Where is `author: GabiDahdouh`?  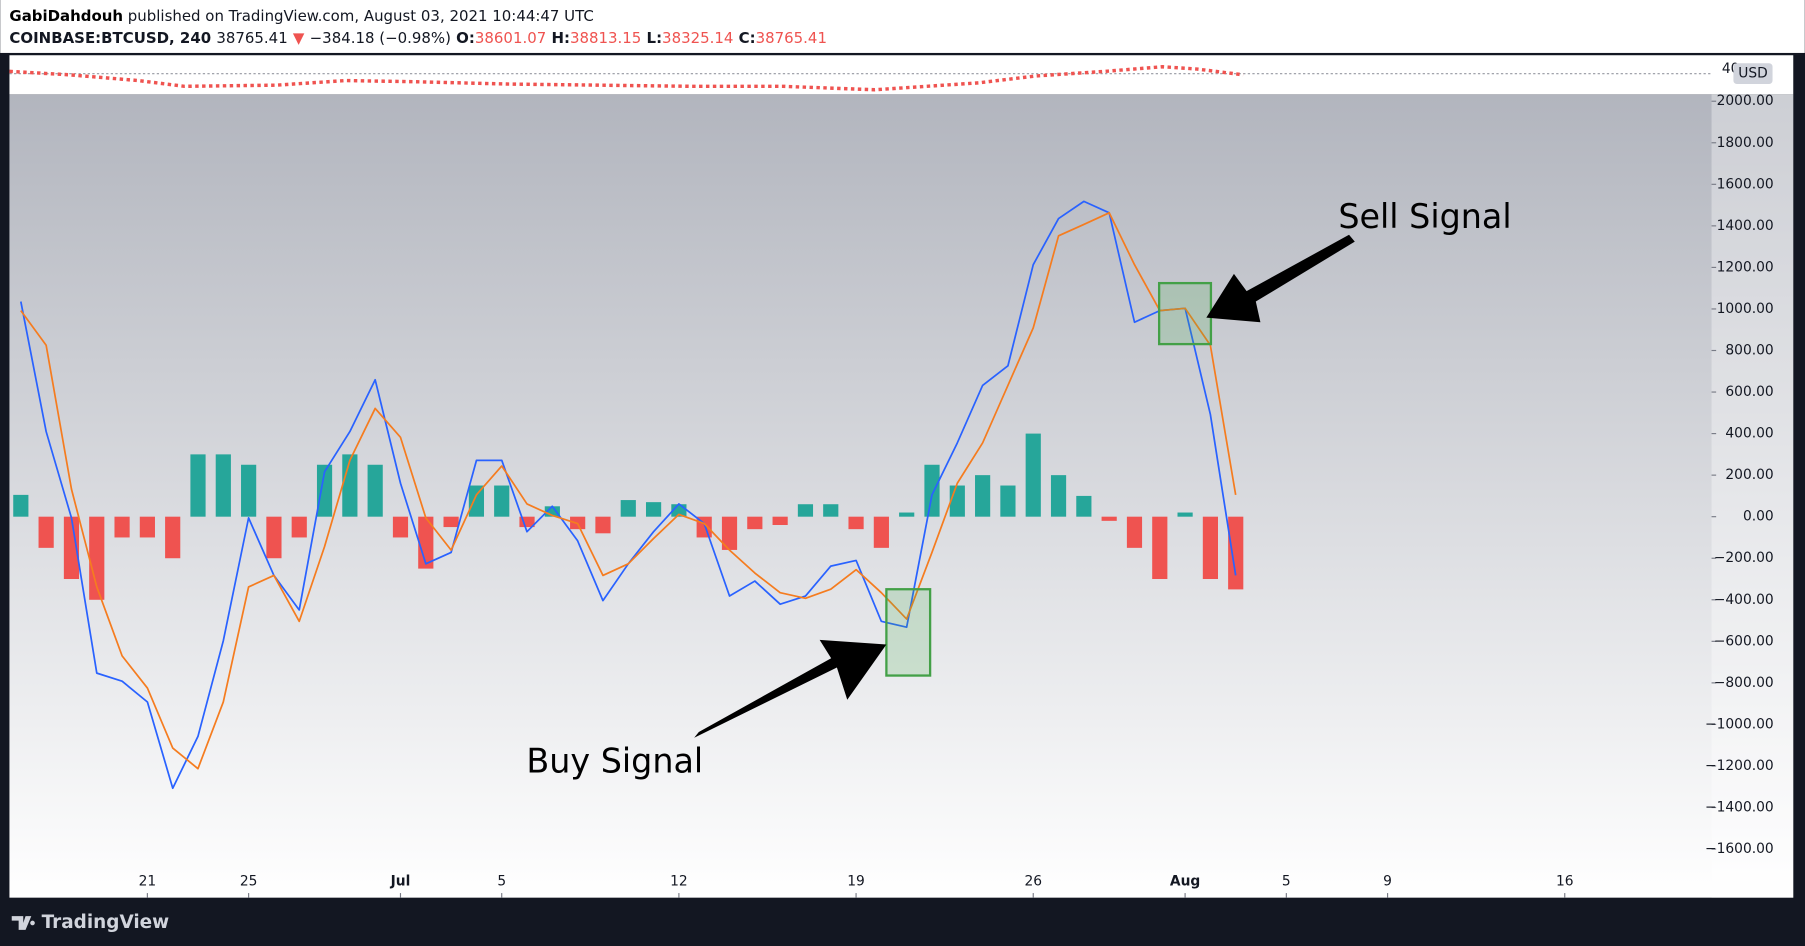
author: GabiDahdouh is located at coordinates (66, 16).